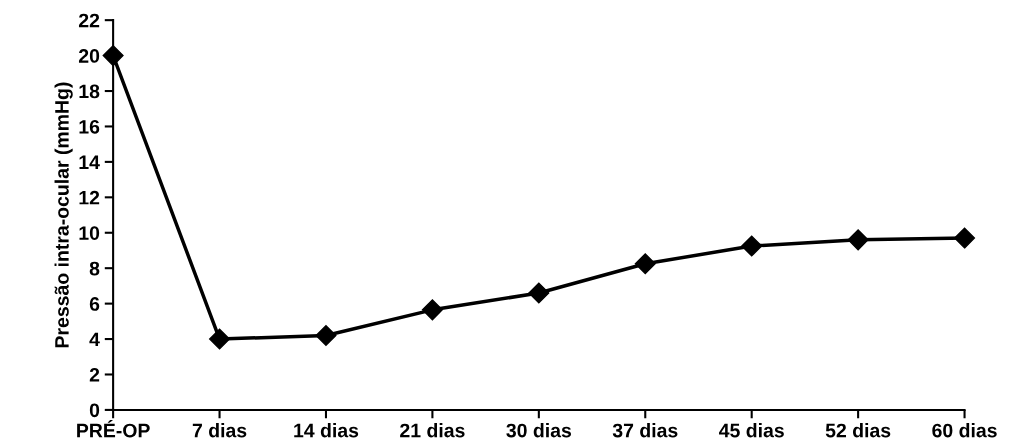 This screenshot has width=1010, height=448. I want to click on y-tick-label: 2, so click(94, 374).